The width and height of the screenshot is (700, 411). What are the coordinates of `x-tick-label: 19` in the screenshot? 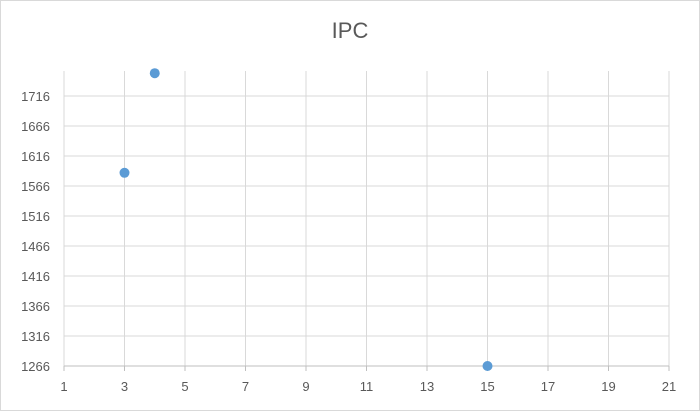 It's located at (608, 386).